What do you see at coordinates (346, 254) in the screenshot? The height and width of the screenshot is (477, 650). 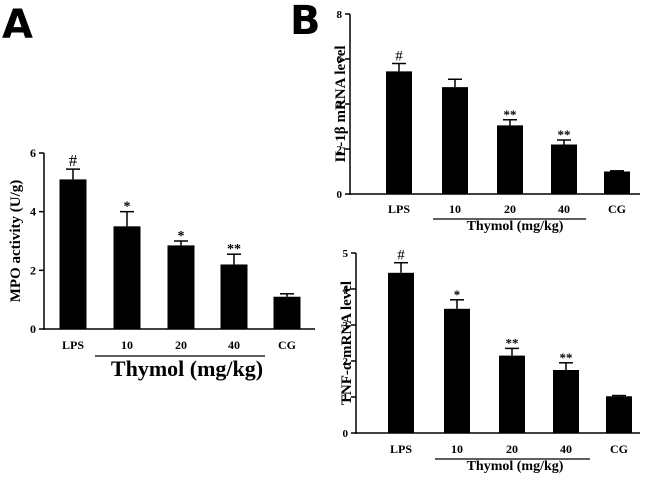 I see `y-tick-label: 5` at bounding box center [346, 254].